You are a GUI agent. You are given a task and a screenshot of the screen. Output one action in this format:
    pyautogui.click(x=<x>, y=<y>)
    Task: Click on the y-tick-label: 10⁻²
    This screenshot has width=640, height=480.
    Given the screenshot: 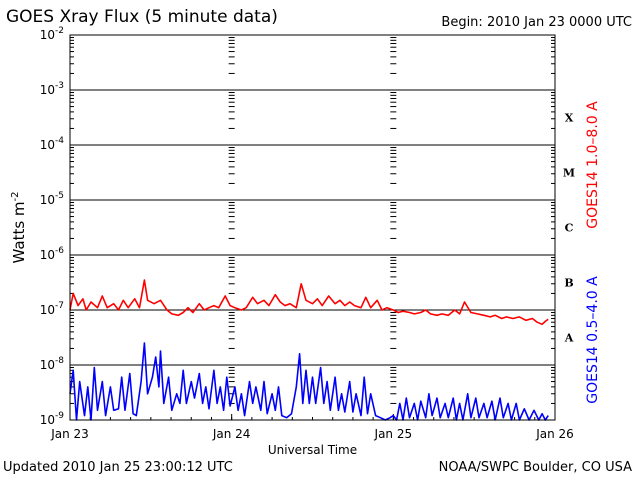 What is the action you would take?
    pyautogui.click(x=52, y=34)
    